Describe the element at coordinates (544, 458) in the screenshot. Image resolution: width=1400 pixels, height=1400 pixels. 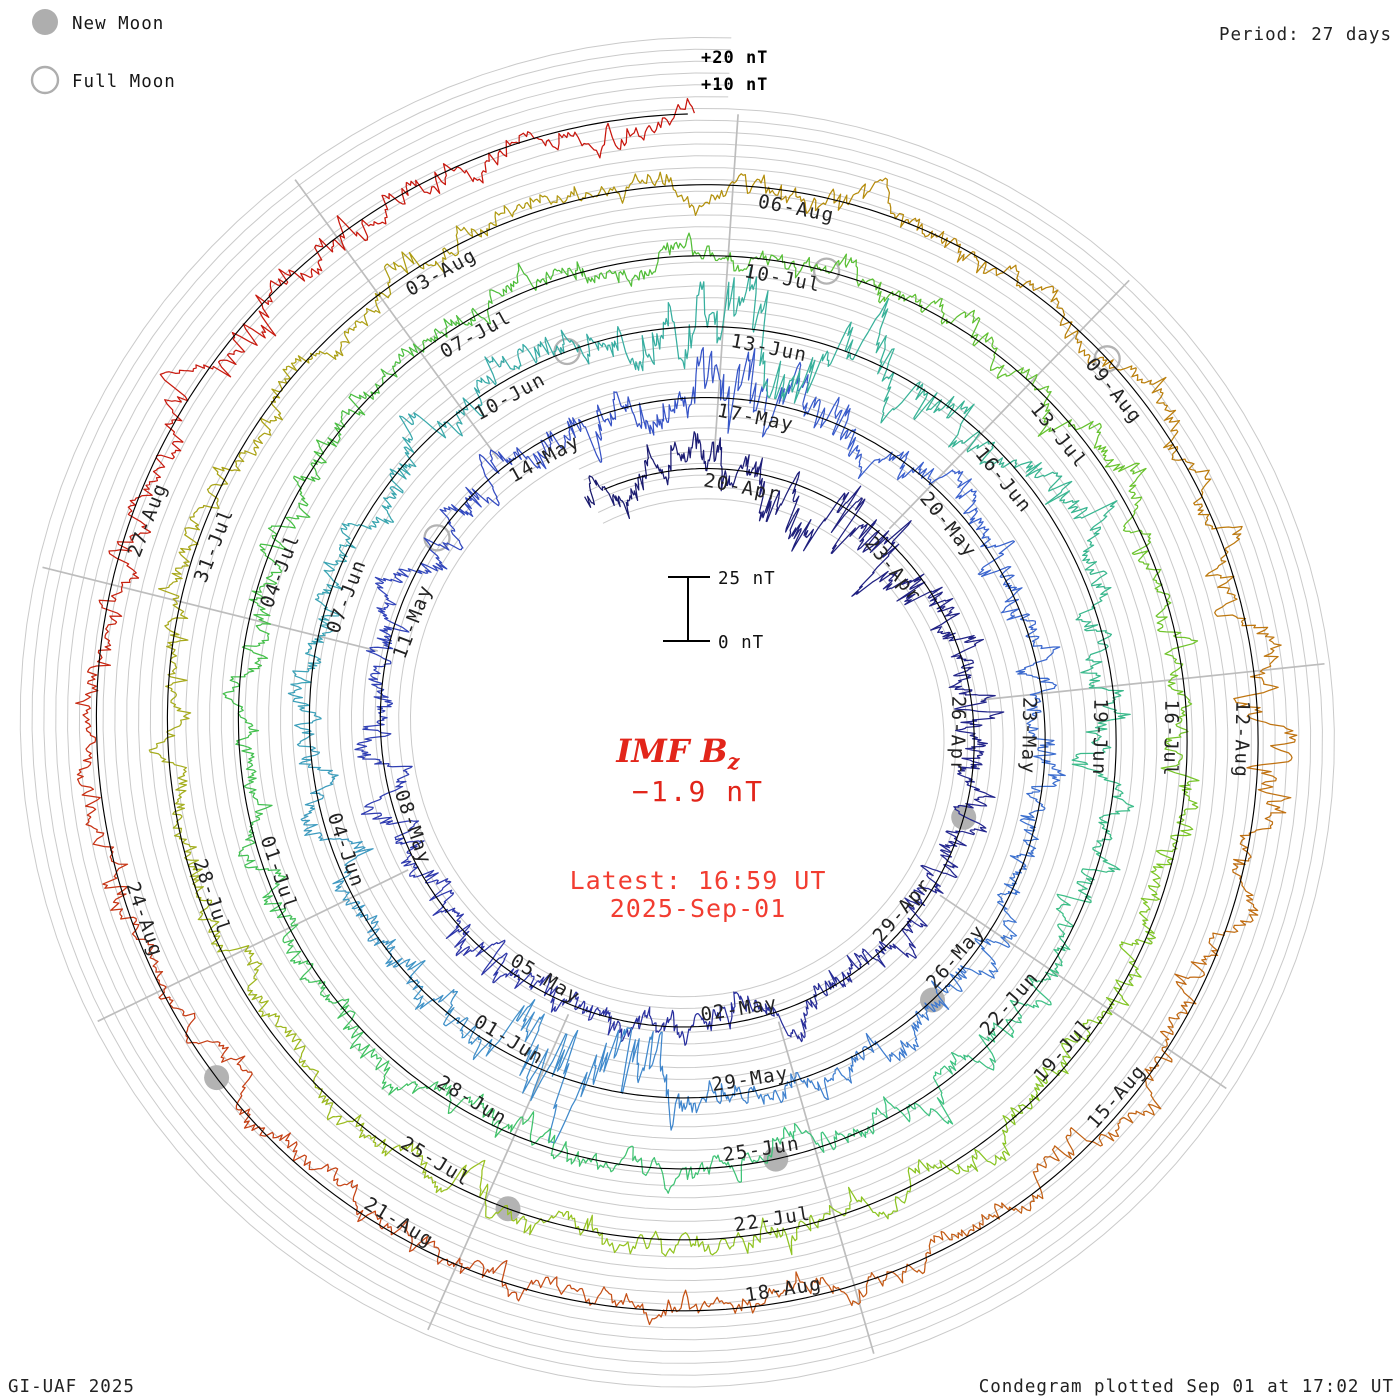
I see `ring-date-label: 14-May` at that location.